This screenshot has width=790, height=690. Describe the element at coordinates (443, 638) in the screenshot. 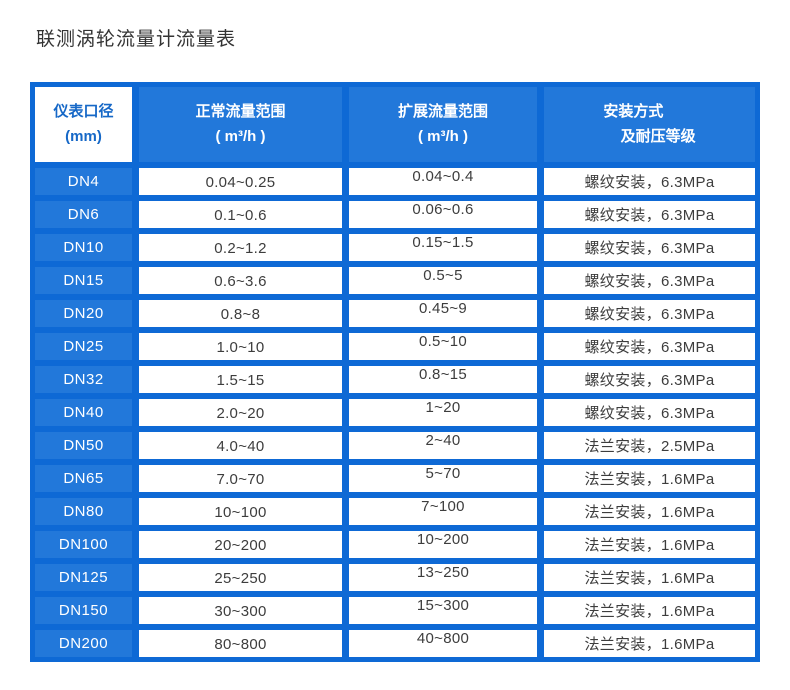

I see `cell-extended-range-text: 40~800` at that location.